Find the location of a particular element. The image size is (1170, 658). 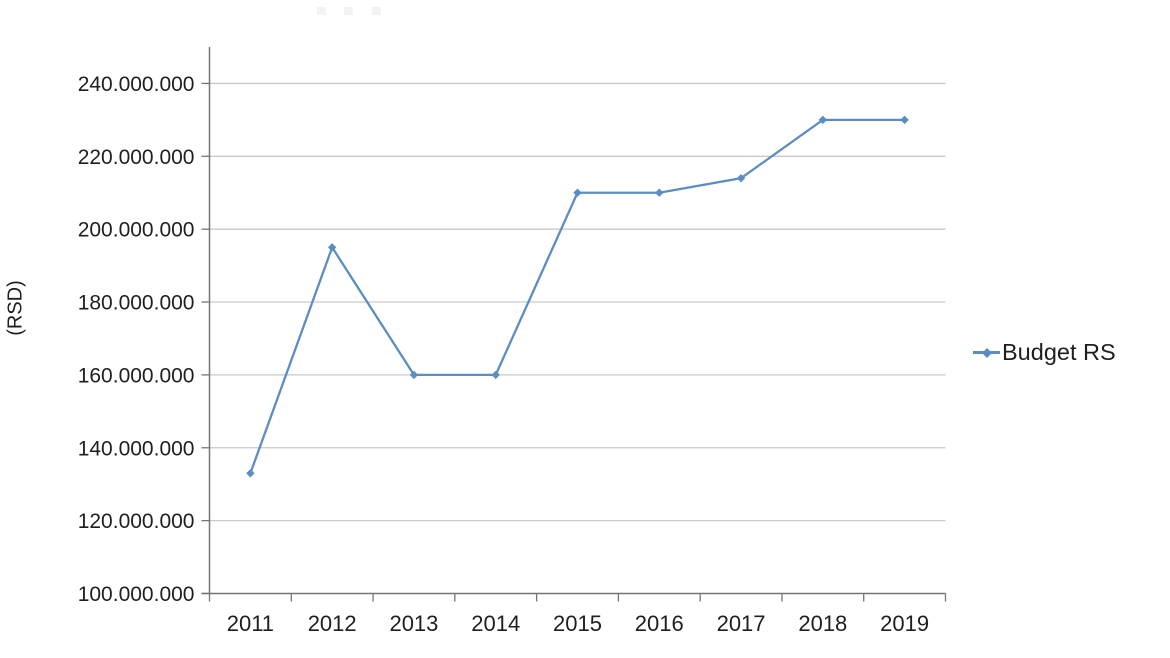

x-tick-label: 2018 is located at coordinates (822, 623).